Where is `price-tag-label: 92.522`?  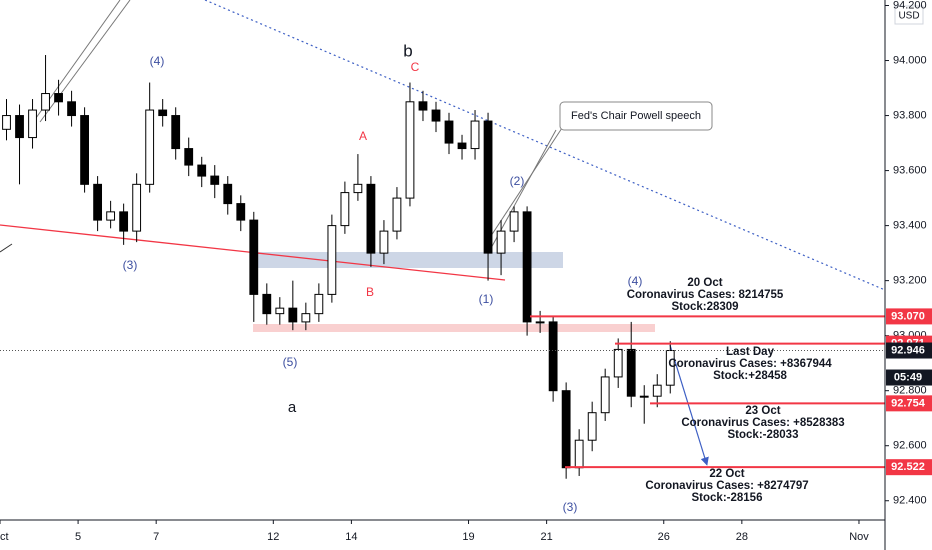
price-tag-label: 92.522 is located at coordinates (908, 467).